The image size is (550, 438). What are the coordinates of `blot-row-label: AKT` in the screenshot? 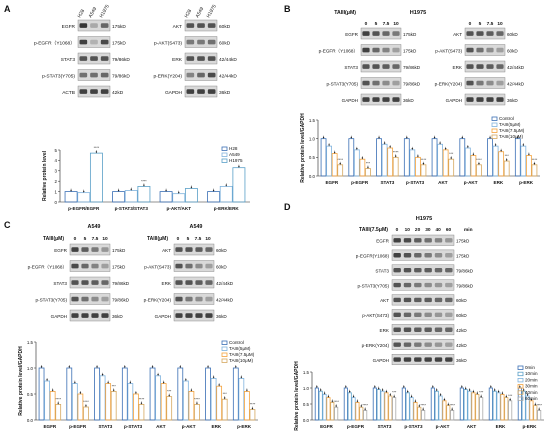 It's located at (177, 27).